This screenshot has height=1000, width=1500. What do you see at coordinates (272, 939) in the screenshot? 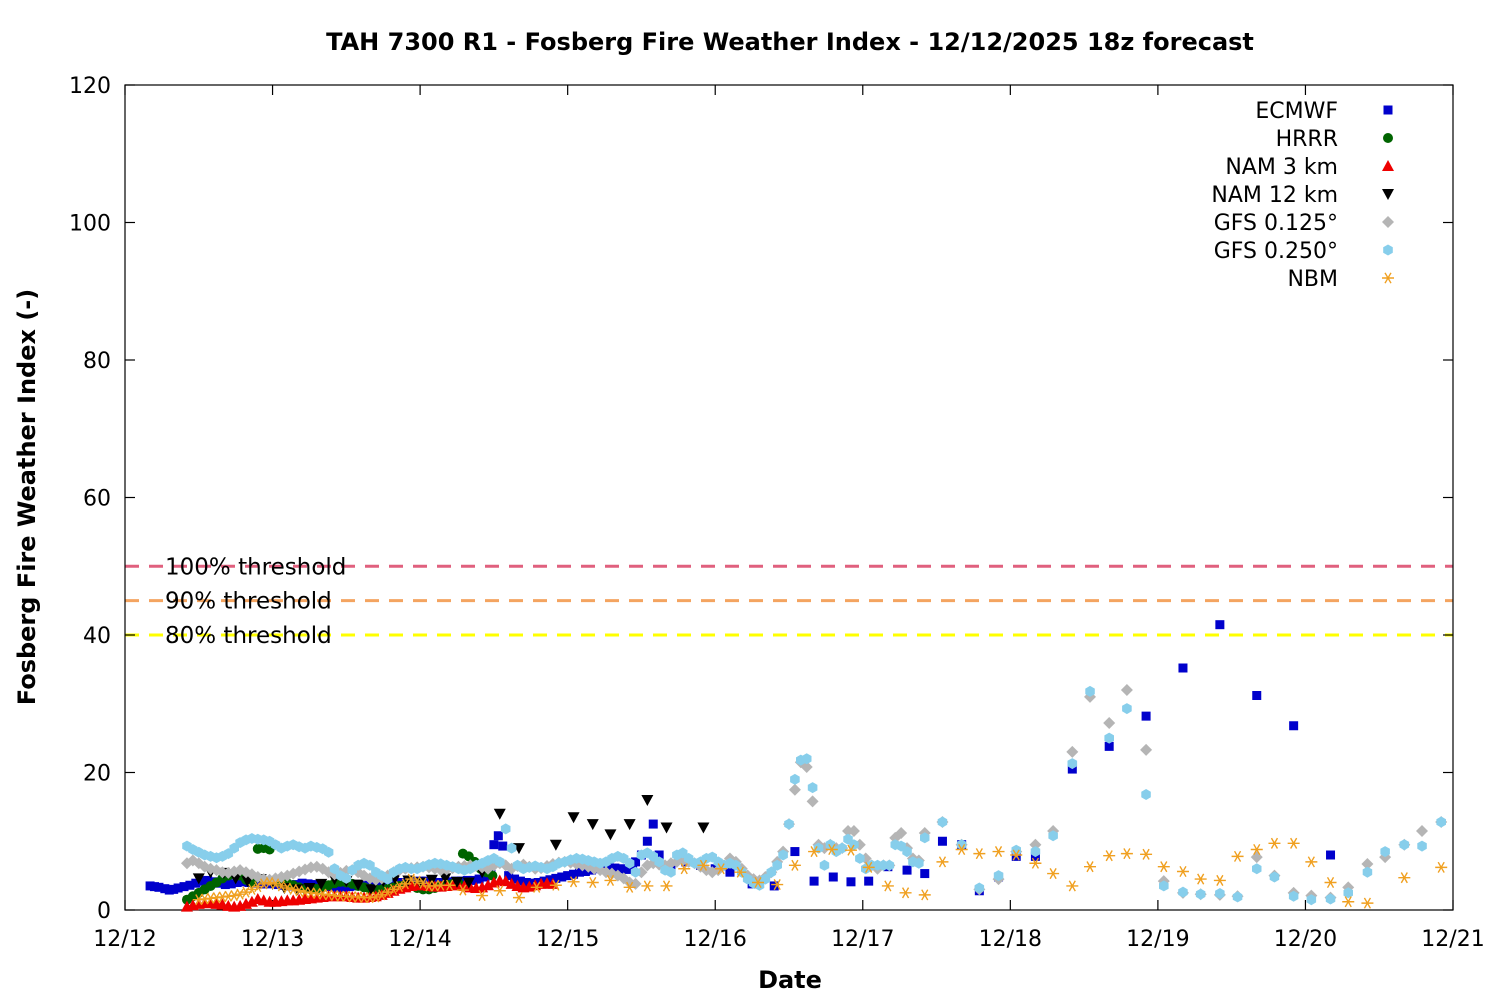
I see `x-tick-label: 12/13` at bounding box center [272, 939].